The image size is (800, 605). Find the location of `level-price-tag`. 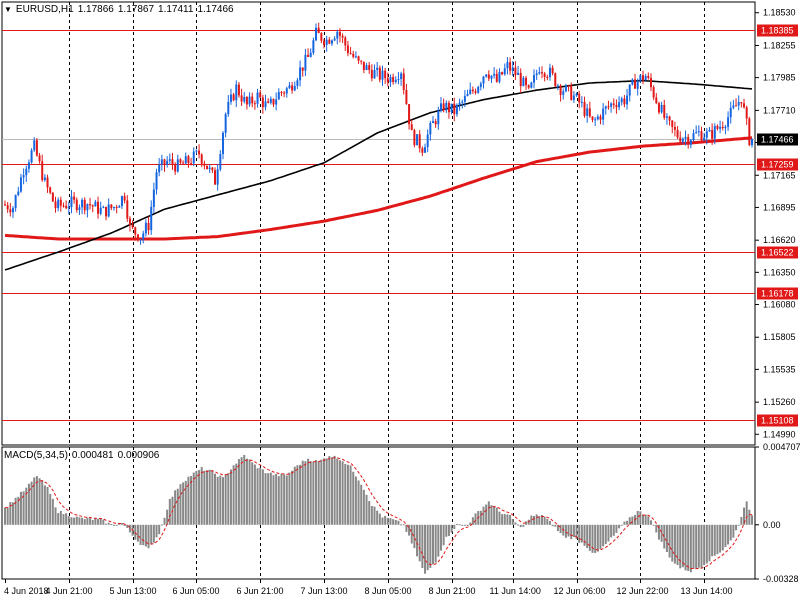

level-price-tag is located at coordinates (777, 252).